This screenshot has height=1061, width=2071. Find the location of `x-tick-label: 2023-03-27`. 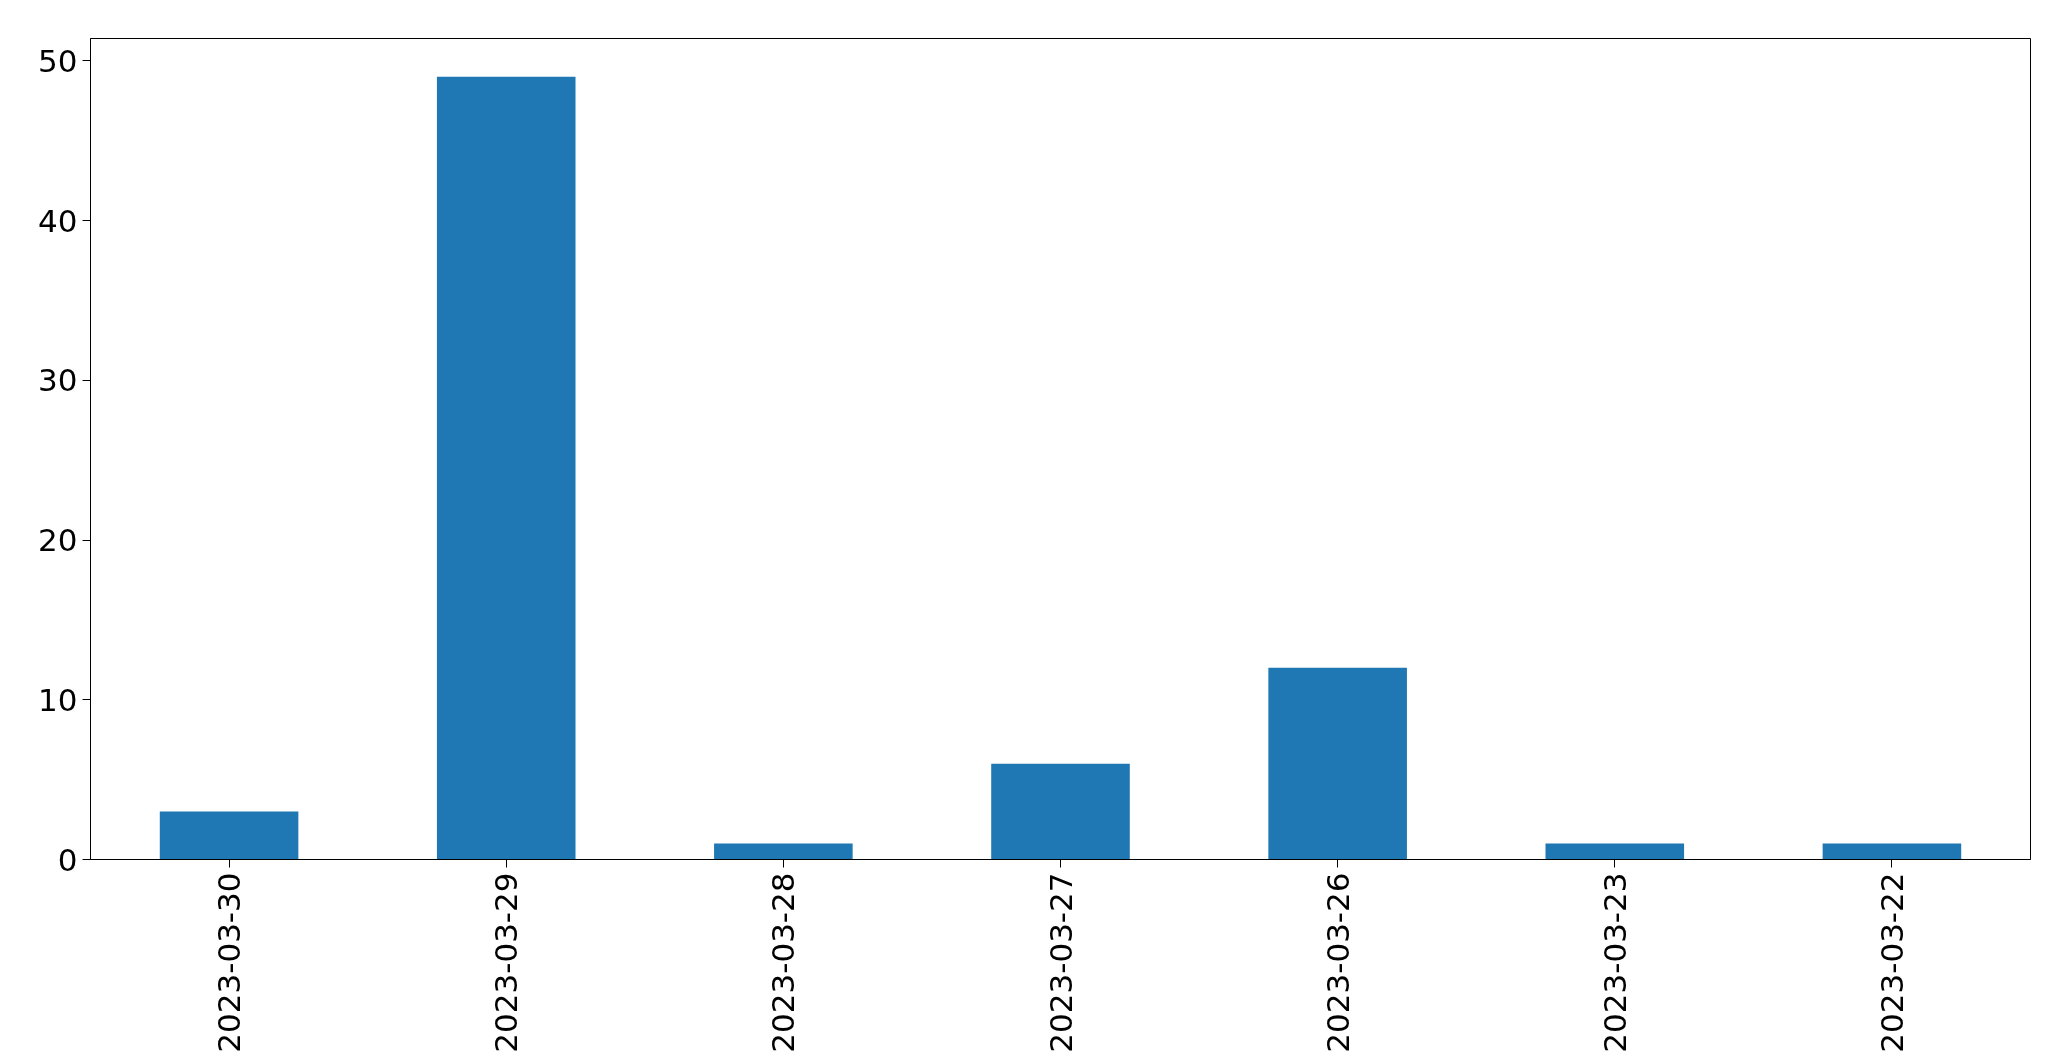

x-tick-label: 2023-03-27 is located at coordinates (1060, 962).